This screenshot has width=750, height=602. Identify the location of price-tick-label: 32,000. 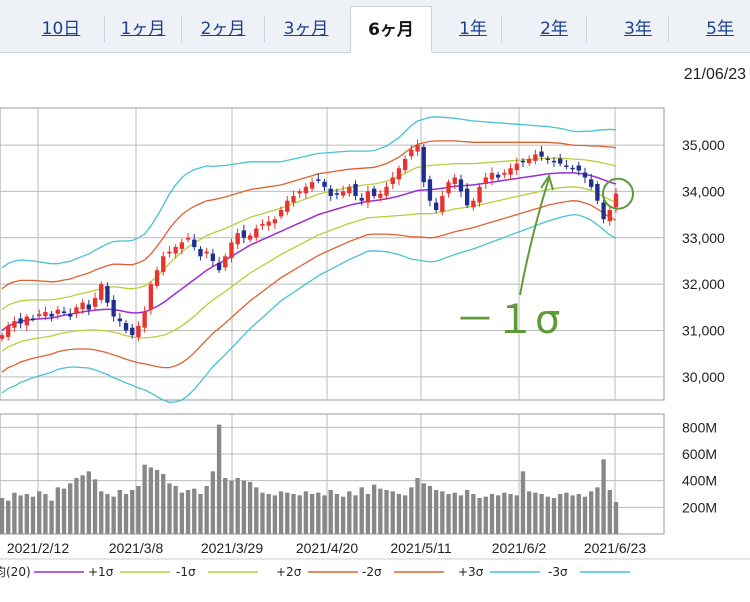
(703, 284).